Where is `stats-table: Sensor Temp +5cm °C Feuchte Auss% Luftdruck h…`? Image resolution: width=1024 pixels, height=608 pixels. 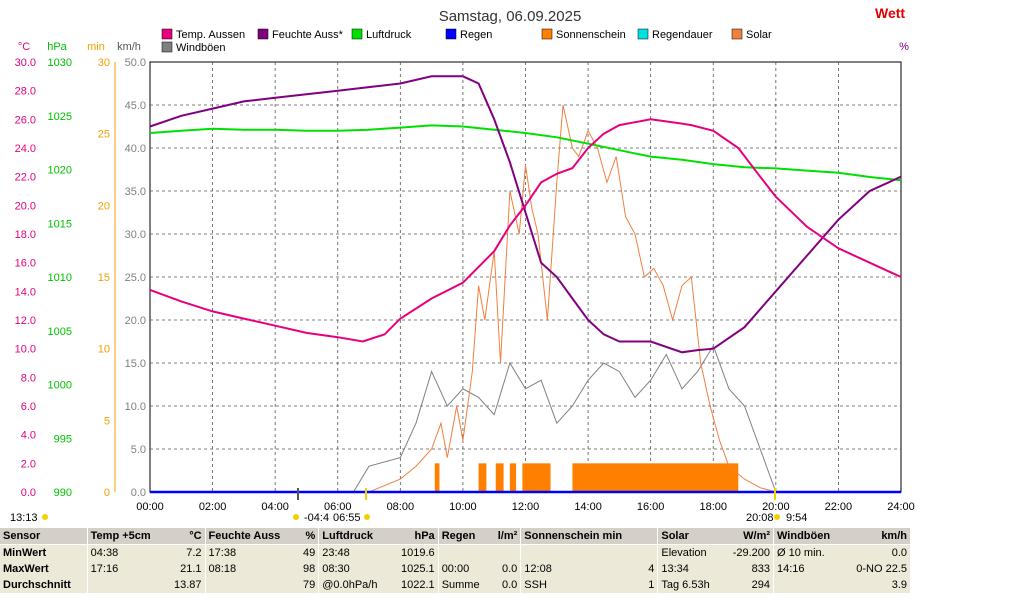 stats-table: Sensor Temp +5cm °C Feuchte Auss% Luftdruck h… is located at coordinates (455, 568).